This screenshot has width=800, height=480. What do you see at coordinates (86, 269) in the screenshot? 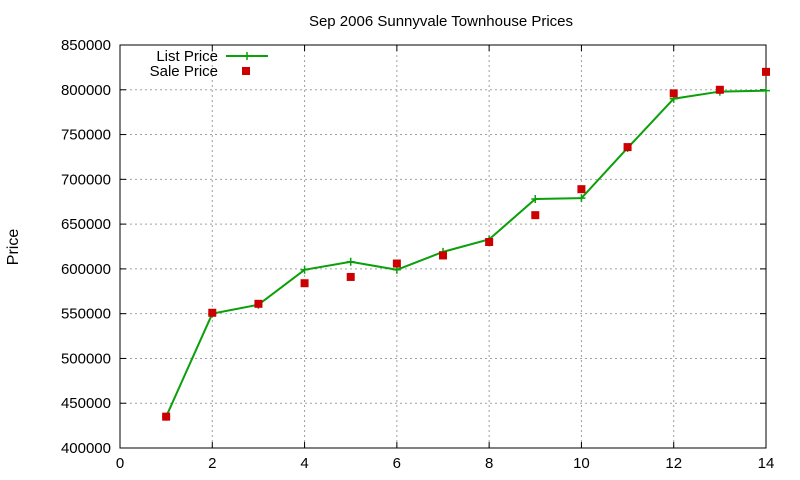
I see `y-tick-label: 600000` at bounding box center [86, 269].